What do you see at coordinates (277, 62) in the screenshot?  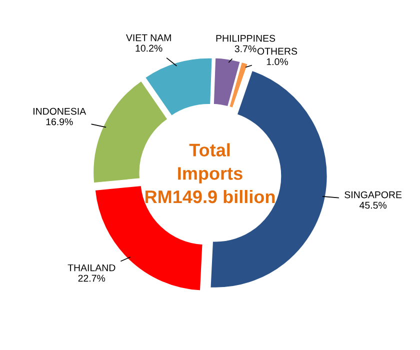 I see `data-label: 1.0%` at bounding box center [277, 62].